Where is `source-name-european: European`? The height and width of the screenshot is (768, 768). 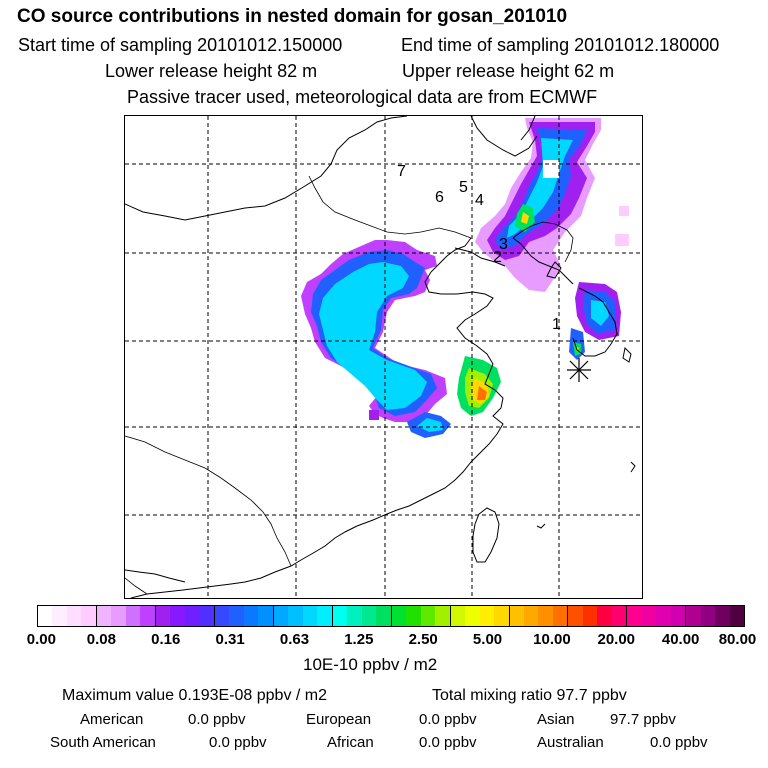 source-name-european: European is located at coordinates (339, 719).